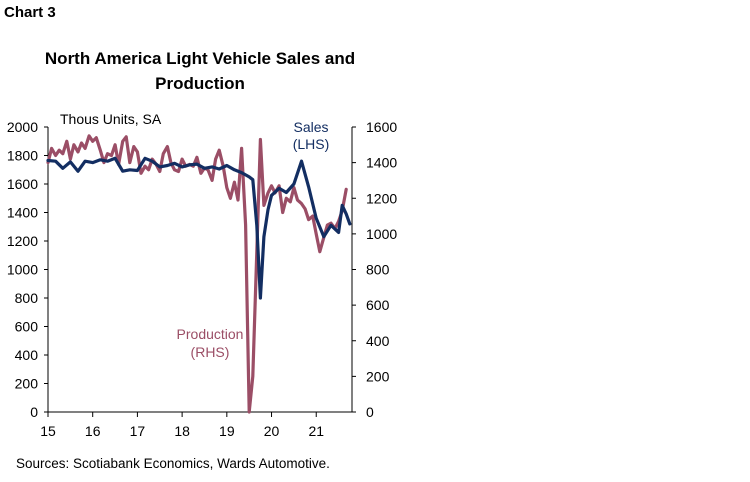 The height and width of the screenshot is (482, 750). What do you see at coordinates (48, 431) in the screenshot?
I see `x-tick-label: 15` at bounding box center [48, 431].